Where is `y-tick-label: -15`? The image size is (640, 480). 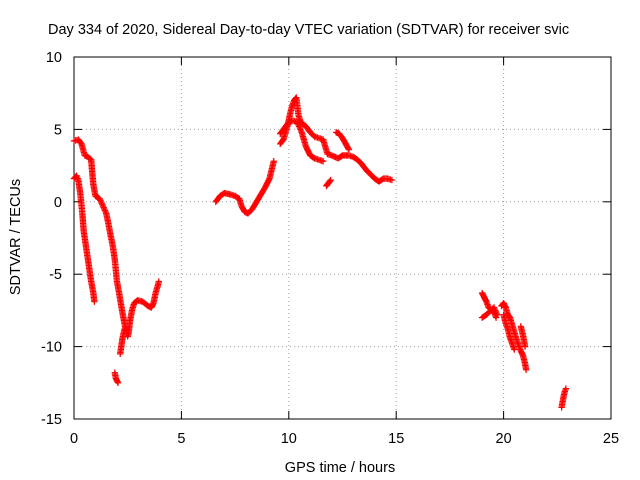
y-tick-label: -15 is located at coordinates (51, 420).